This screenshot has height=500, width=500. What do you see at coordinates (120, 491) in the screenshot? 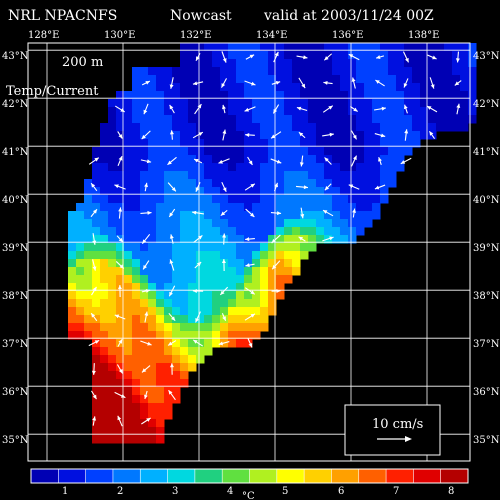
I see `cb-tick-2: 2` at bounding box center [120, 491].